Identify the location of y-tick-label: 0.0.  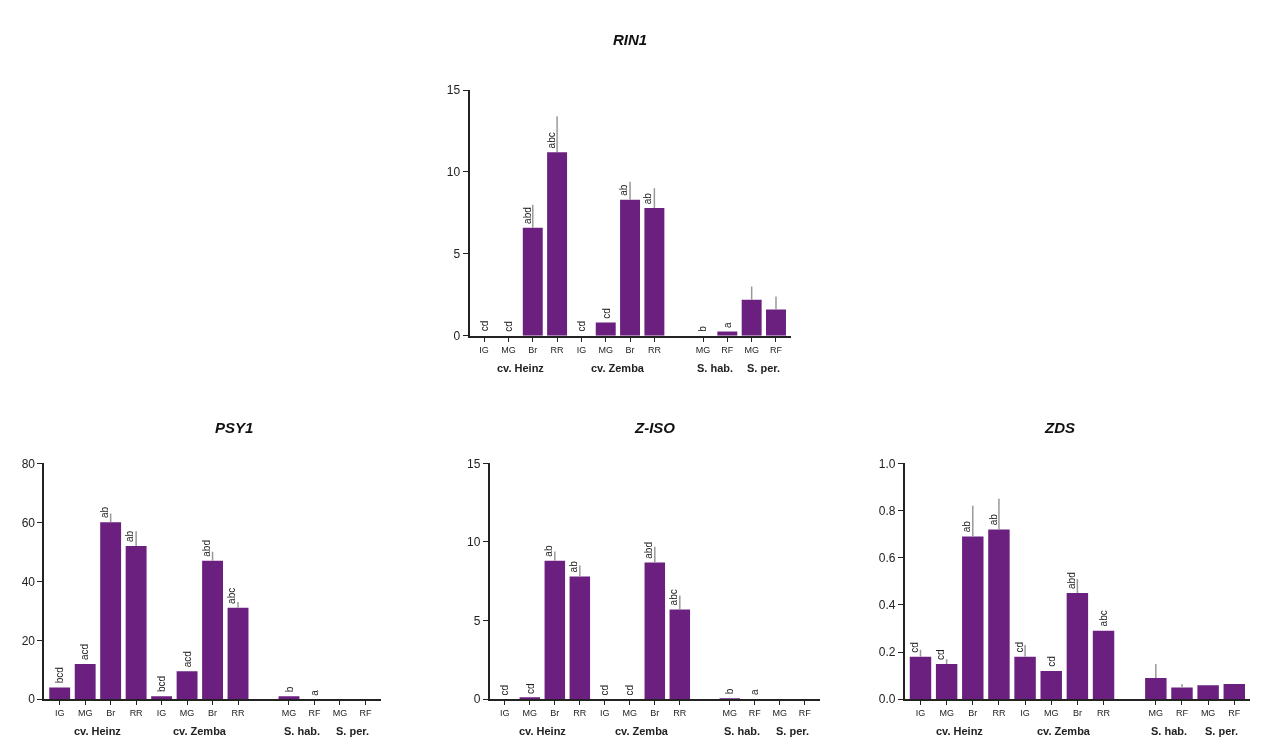
(887, 699).